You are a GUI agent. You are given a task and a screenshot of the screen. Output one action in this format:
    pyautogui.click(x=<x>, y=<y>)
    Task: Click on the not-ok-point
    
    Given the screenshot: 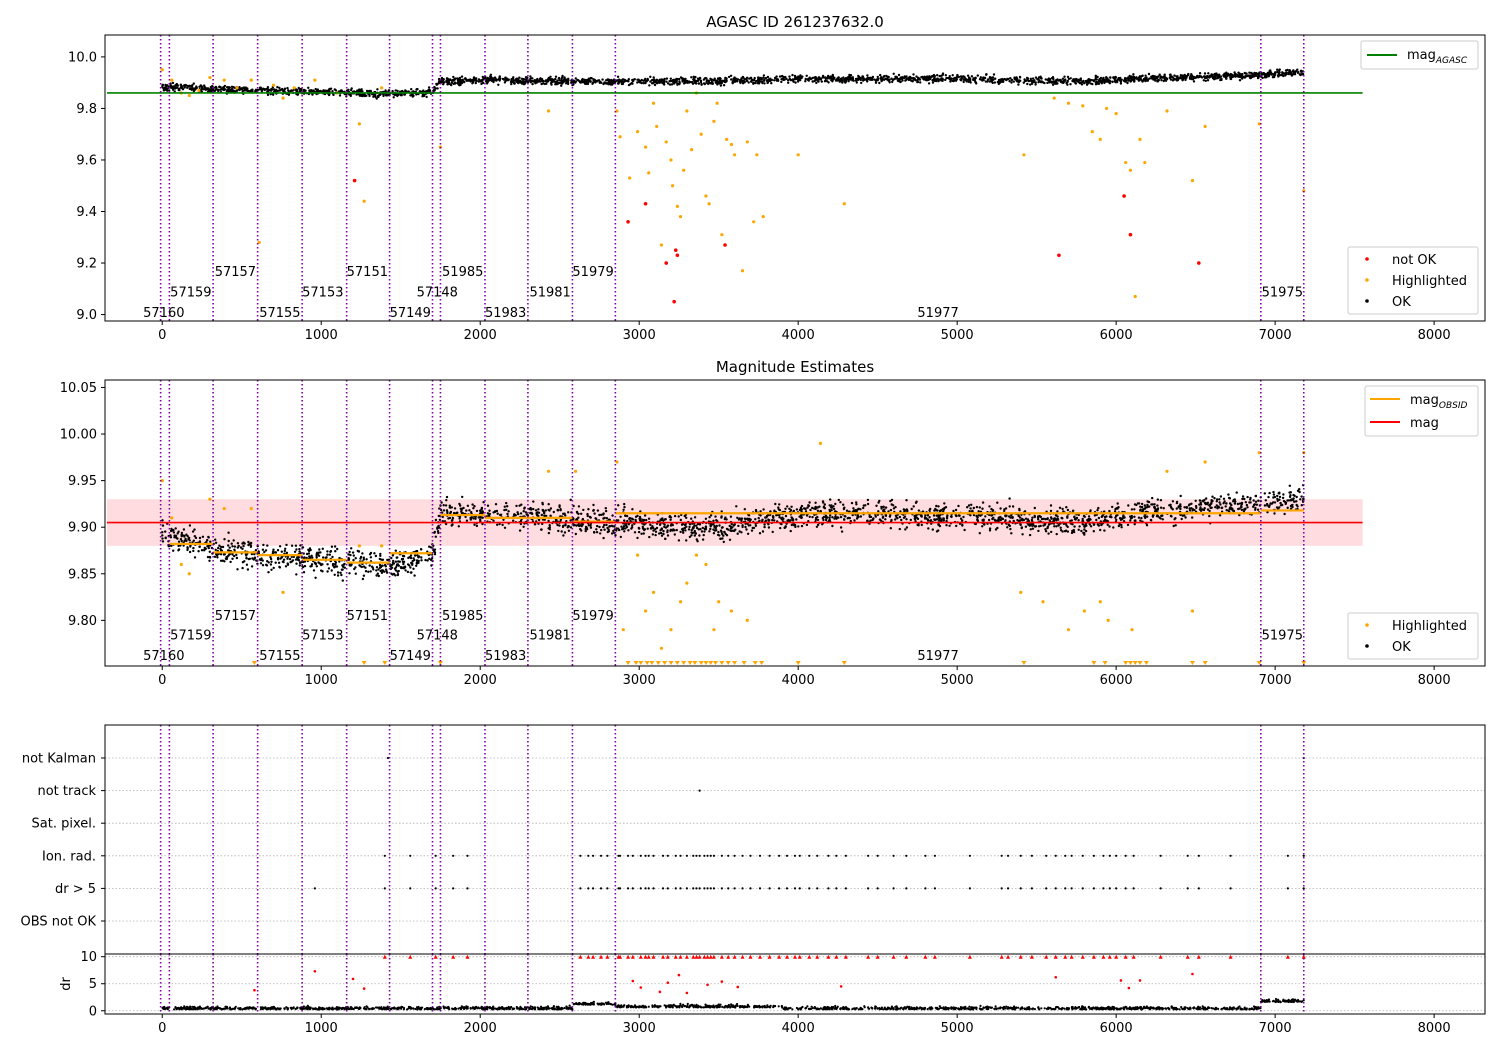 What is the action you would take?
    pyautogui.click(x=628, y=222)
    